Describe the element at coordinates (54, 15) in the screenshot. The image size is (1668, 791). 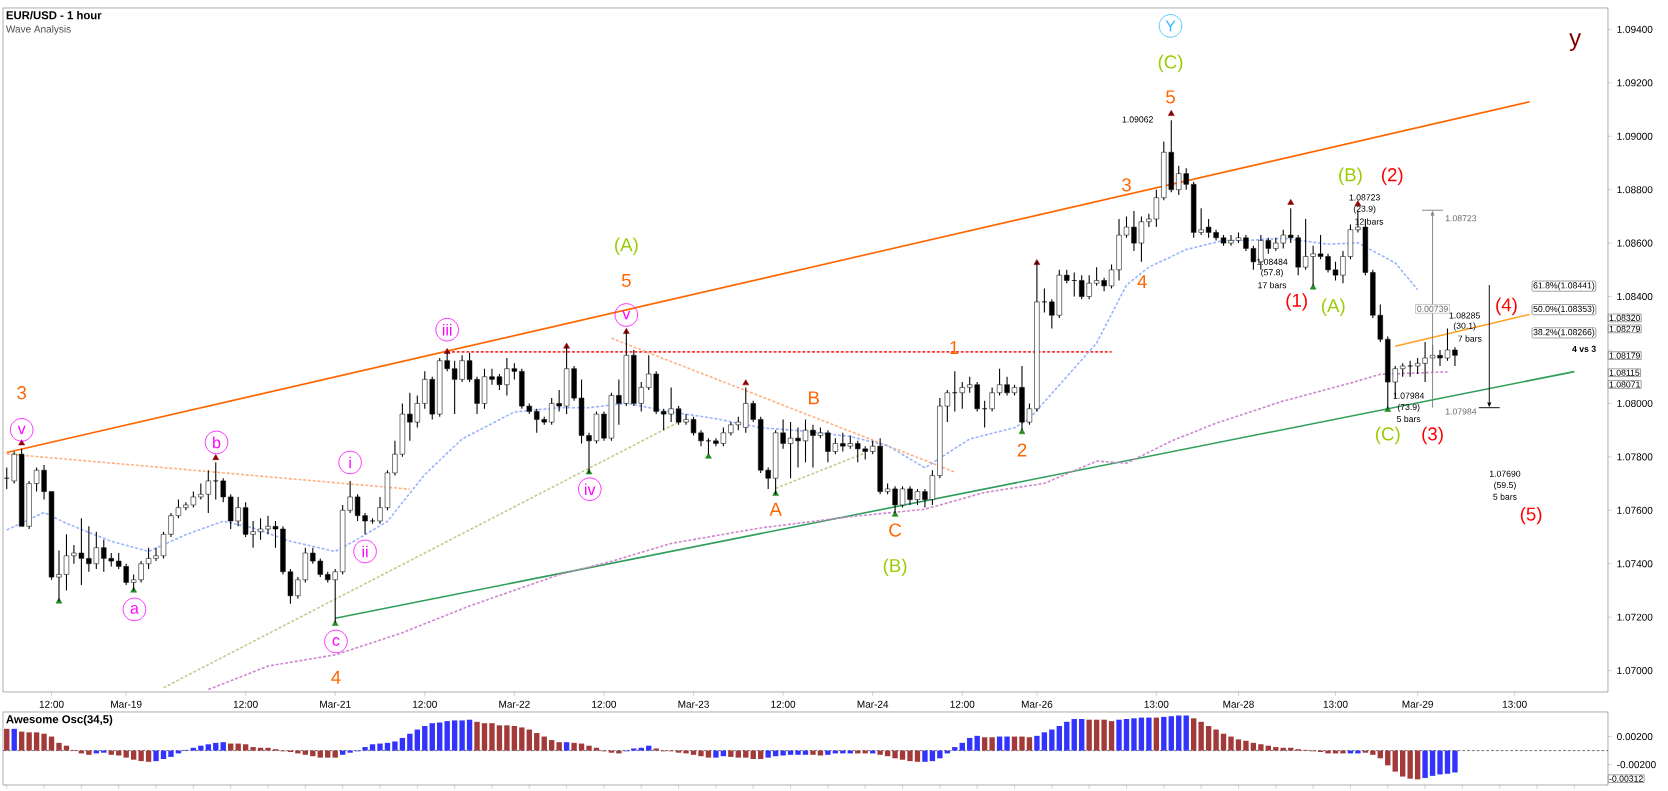
I see `chart-title: EUR/USD - 1 hour` at that location.